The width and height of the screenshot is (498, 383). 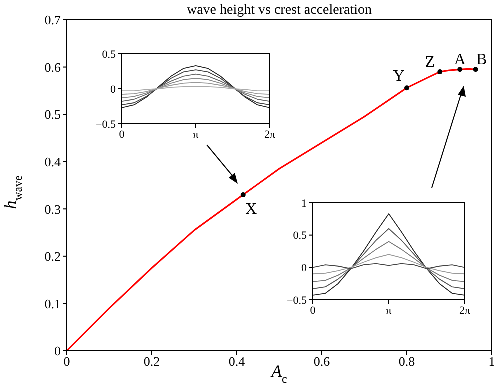 I want to click on annotation: X, so click(x=252, y=209).